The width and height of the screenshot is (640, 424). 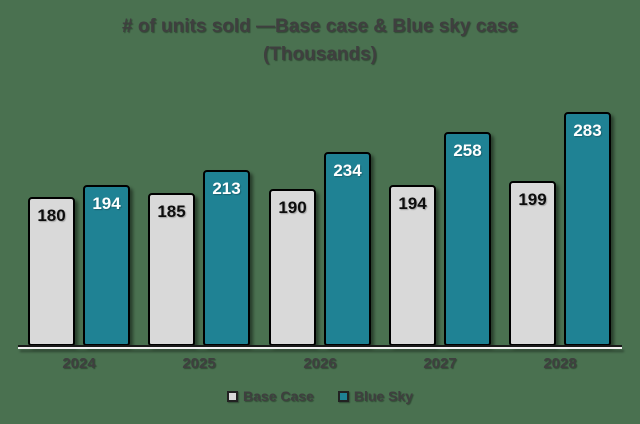 What do you see at coordinates (106, 265) in the screenshot?
I see `bar-blue-sky-2024: 194` at bounding box center [106, 265].